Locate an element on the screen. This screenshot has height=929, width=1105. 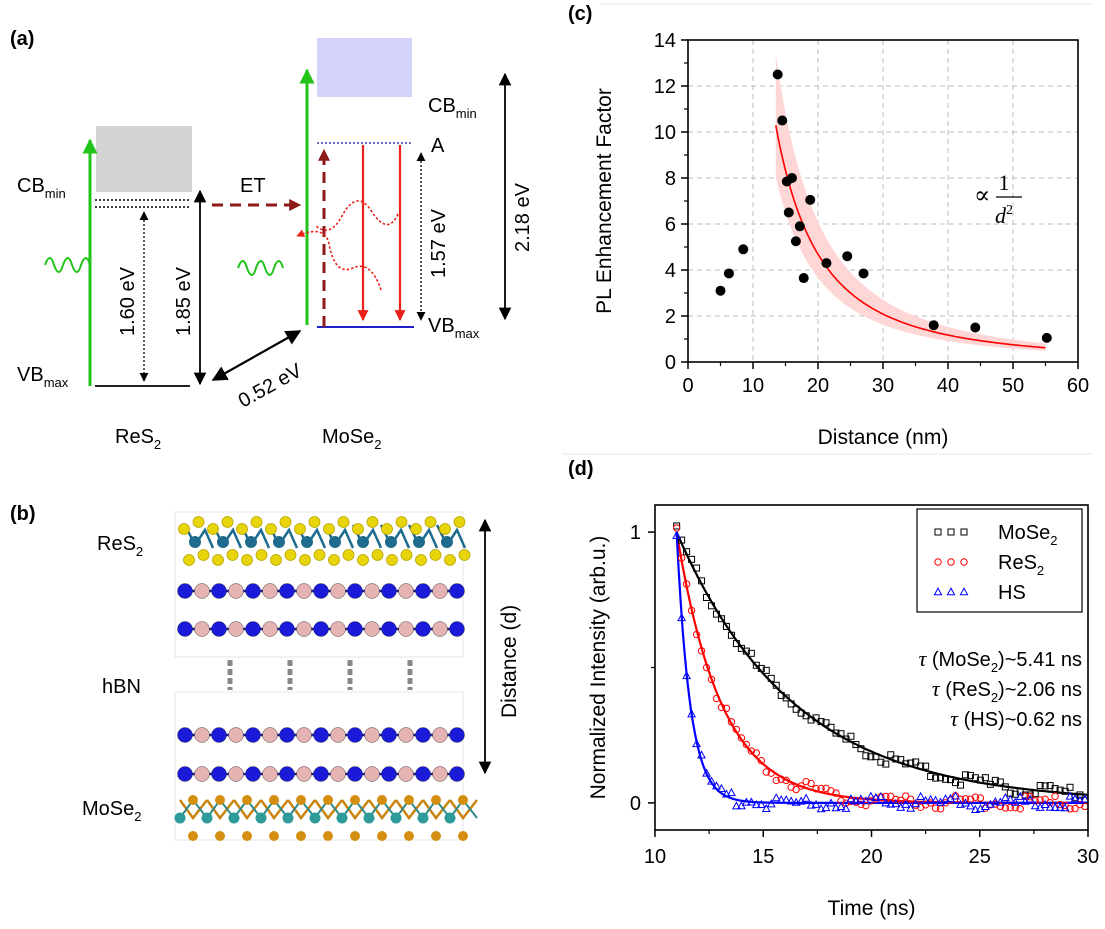
chart-c-y-tick-label: 12 is located at coordinates (665, 87).